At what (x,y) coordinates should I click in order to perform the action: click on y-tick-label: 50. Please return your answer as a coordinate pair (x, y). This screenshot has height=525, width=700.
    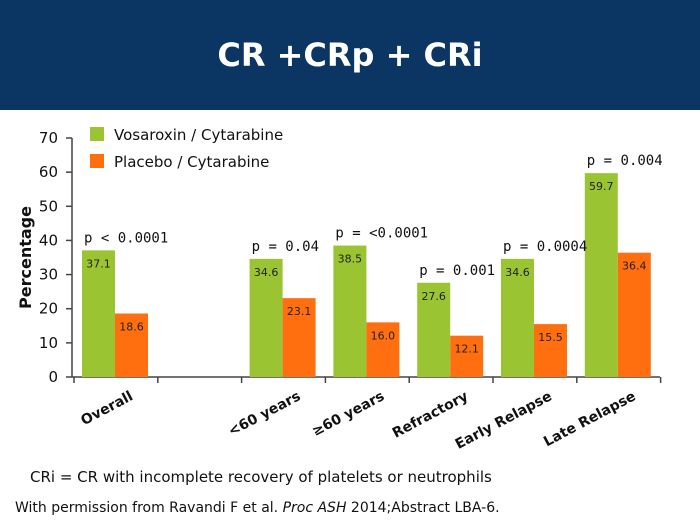
    Looking at the image, I should click on (48, 206).